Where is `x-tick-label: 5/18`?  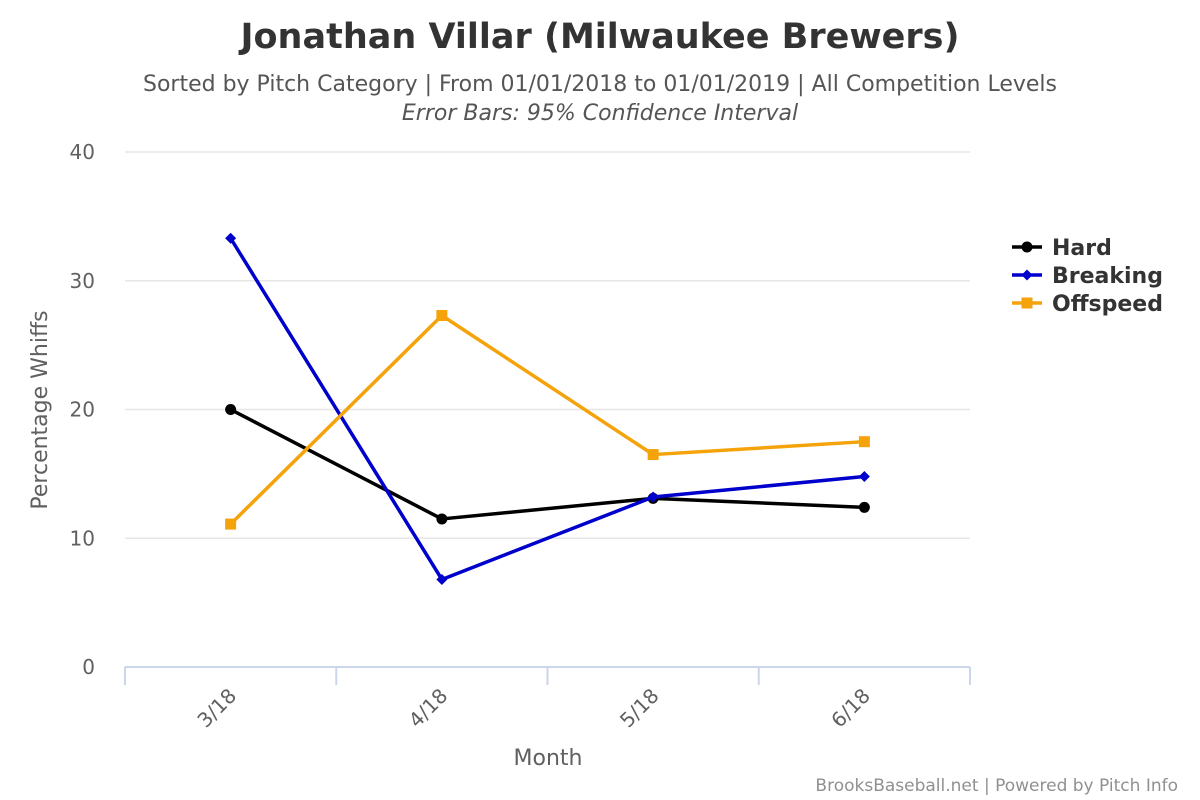 x-tick-label: 5/18 is located at coordinates (639, 708).